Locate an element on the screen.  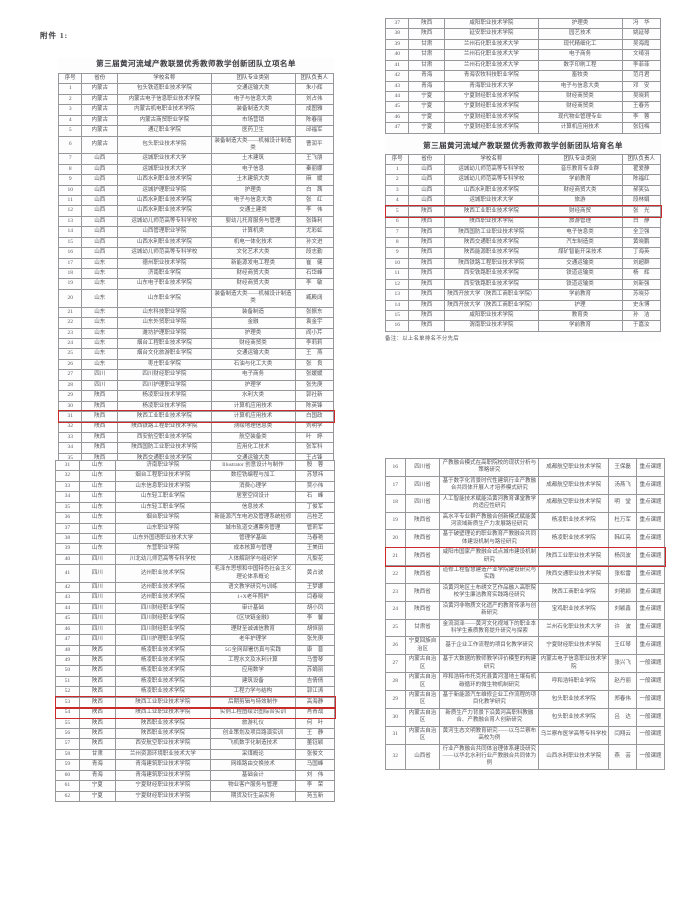
table-cell: 管理学基础 is located at coordinates (252, 538).